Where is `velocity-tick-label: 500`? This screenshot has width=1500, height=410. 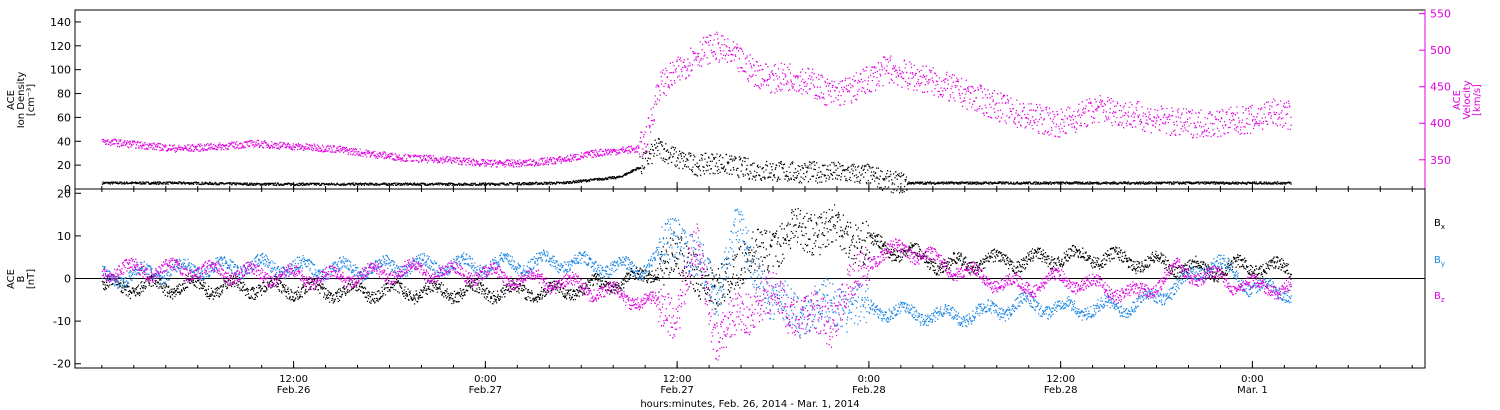
velocity-tick-label: 500 is located at coordinates (1440, 50).